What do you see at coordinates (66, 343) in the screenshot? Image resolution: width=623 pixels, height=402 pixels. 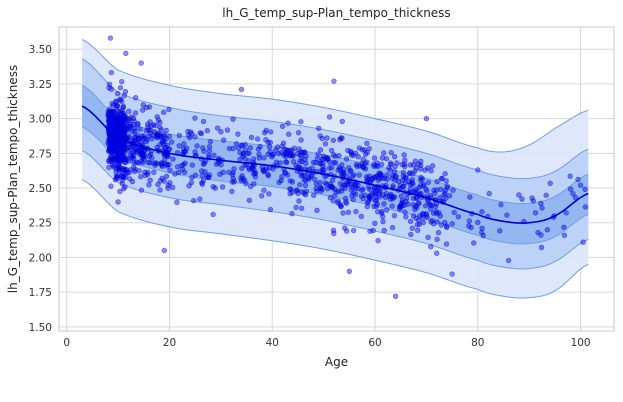 I see `x-tick-label: 0` at bounding box center [66, 343].